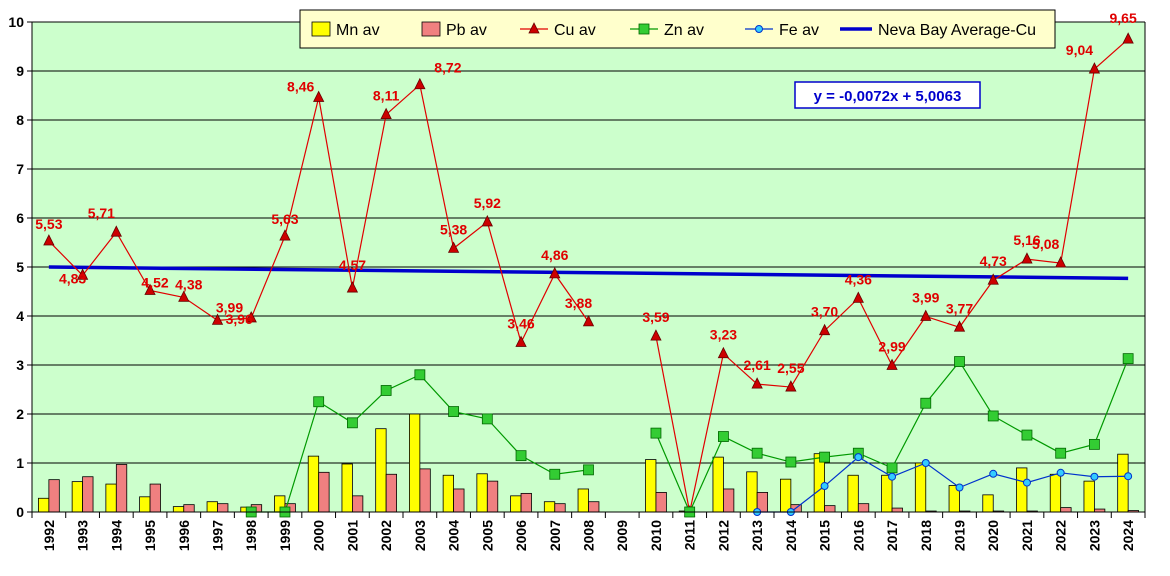  Describe the element at coordinates (858, 535) in the screenshot. I see `x-tick-label: 2016` at that location.